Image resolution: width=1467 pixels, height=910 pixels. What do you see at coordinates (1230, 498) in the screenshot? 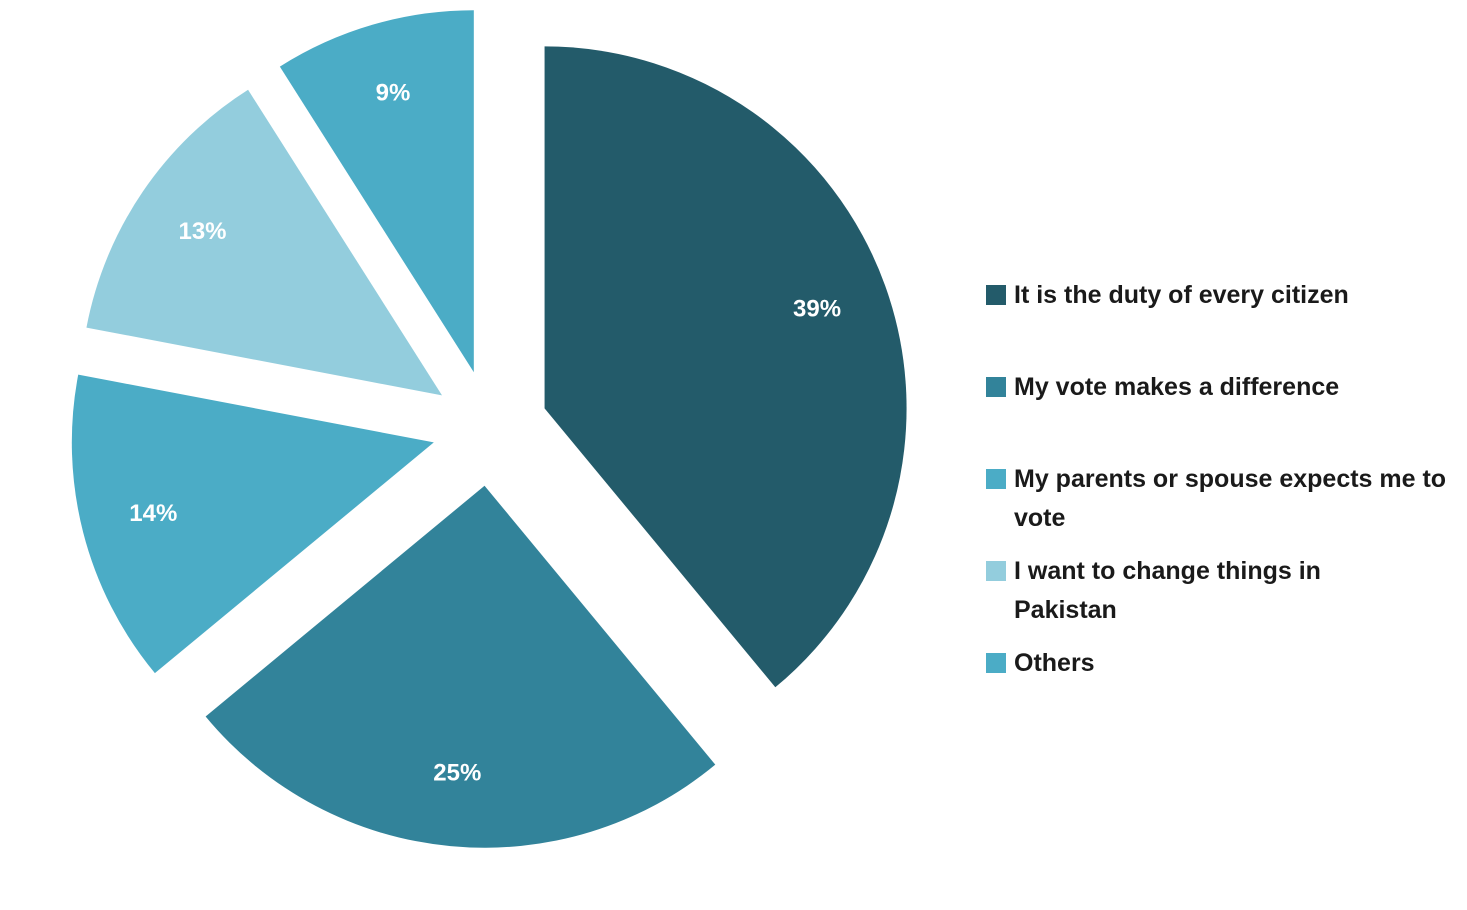
I see `legend-label: My parents or spouse expects me to vote` at bounding box center [1230, 498].